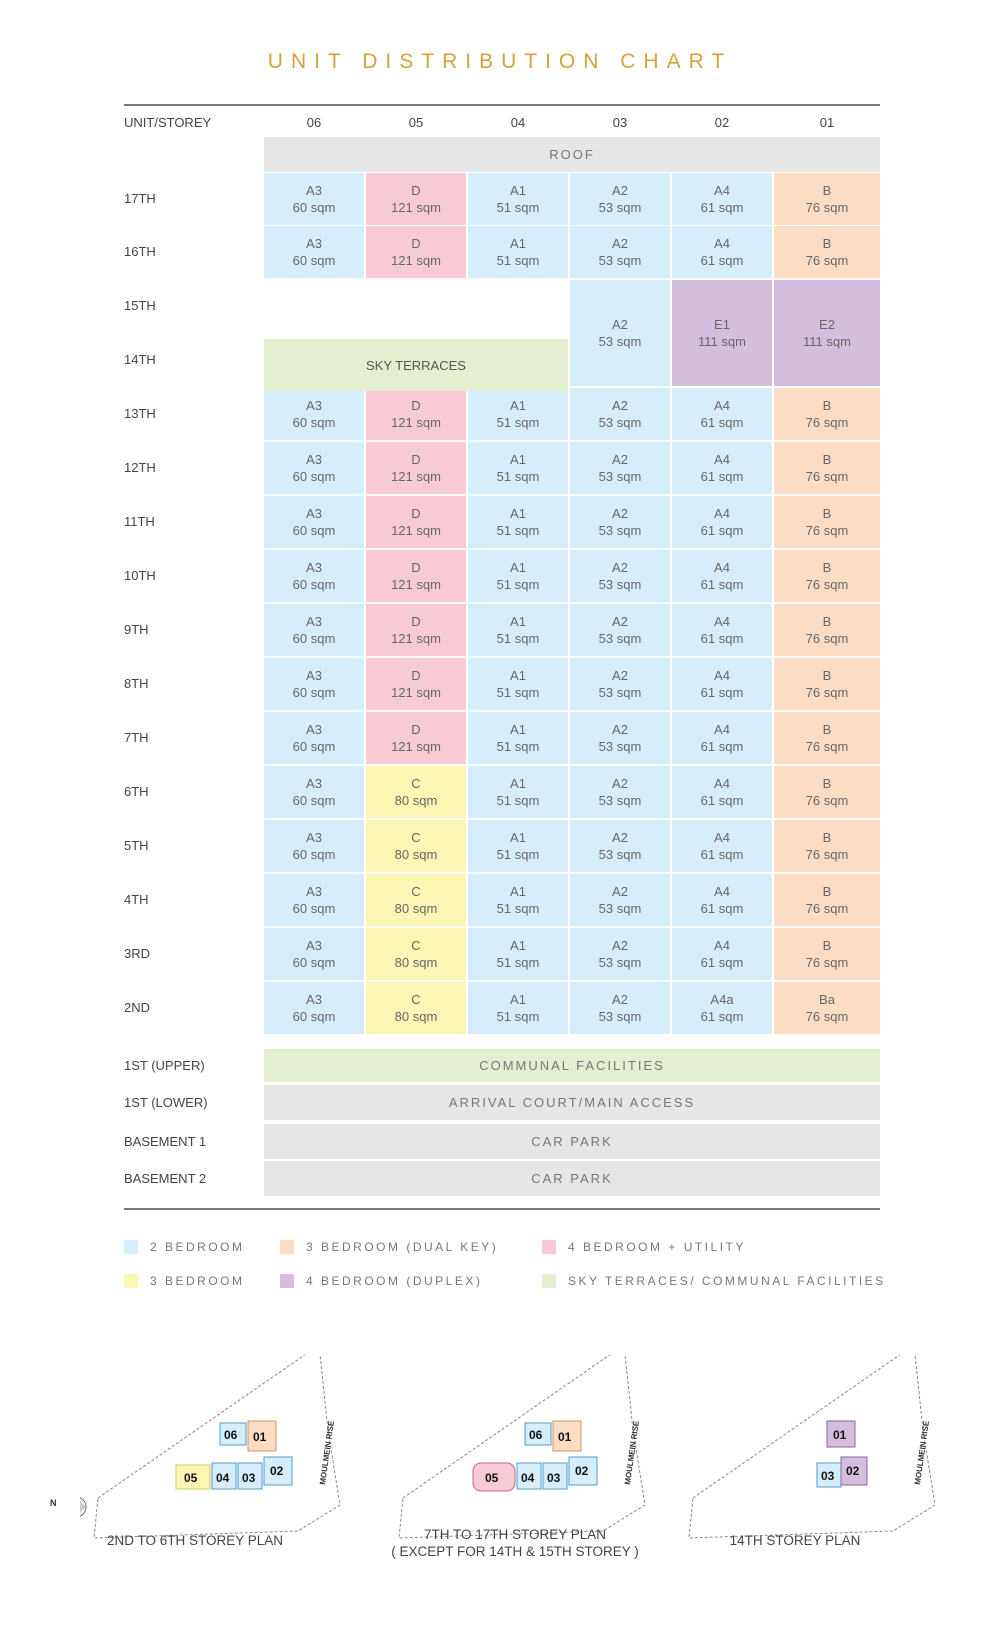 This screenshot has width=1000, height=1640. I want to click on plan-7th-to-17th-storey: MOULMEIN RISE 06 01 05 04 03 02, so click(521, 1447).